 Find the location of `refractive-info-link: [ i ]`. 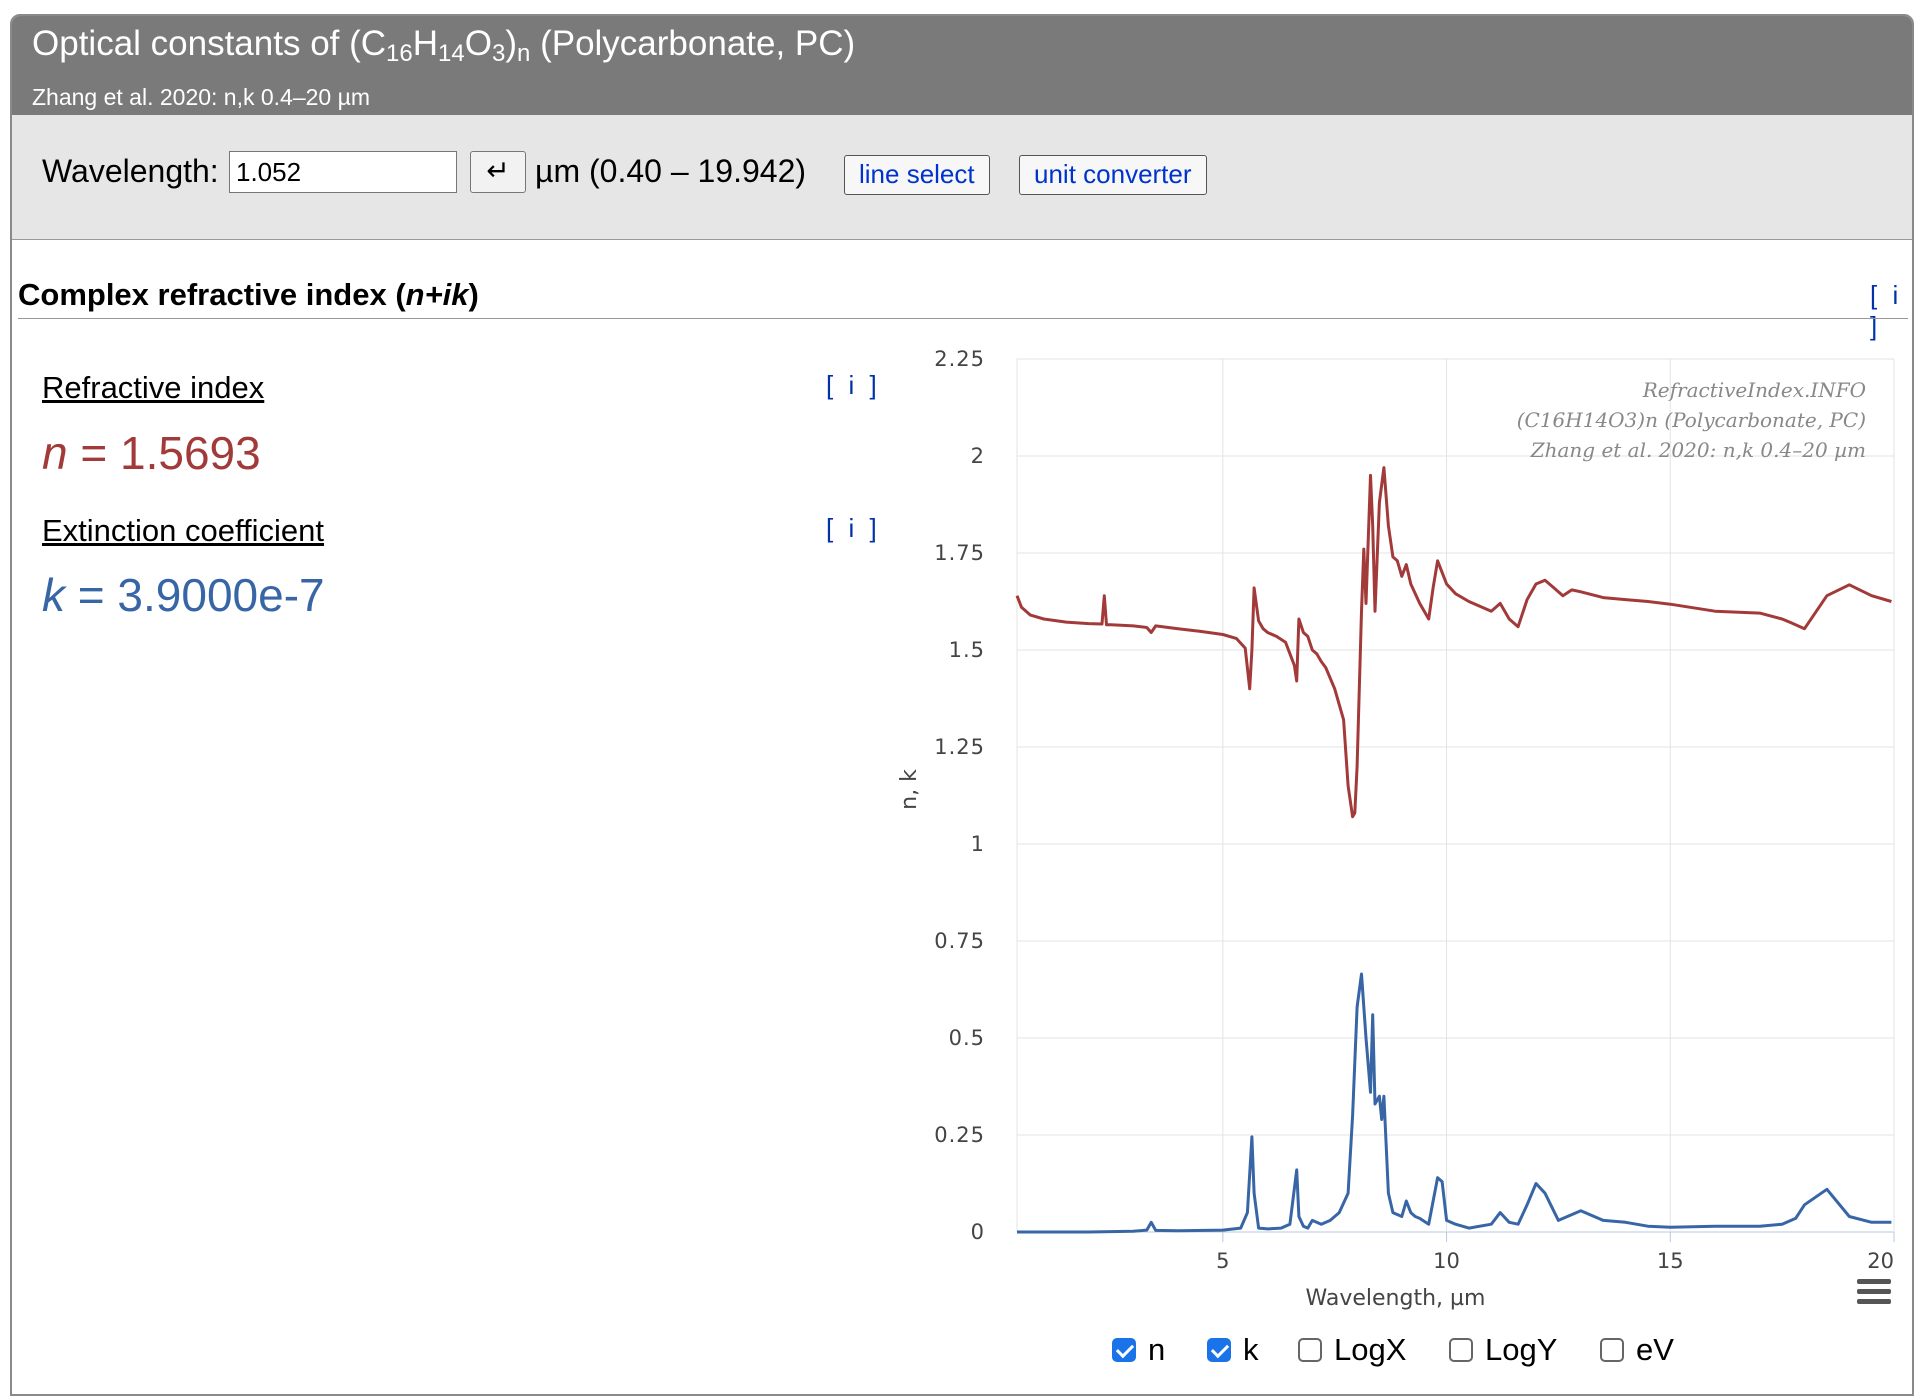

refractive-info-link: [ i ] is located at coordinates (853, 385).